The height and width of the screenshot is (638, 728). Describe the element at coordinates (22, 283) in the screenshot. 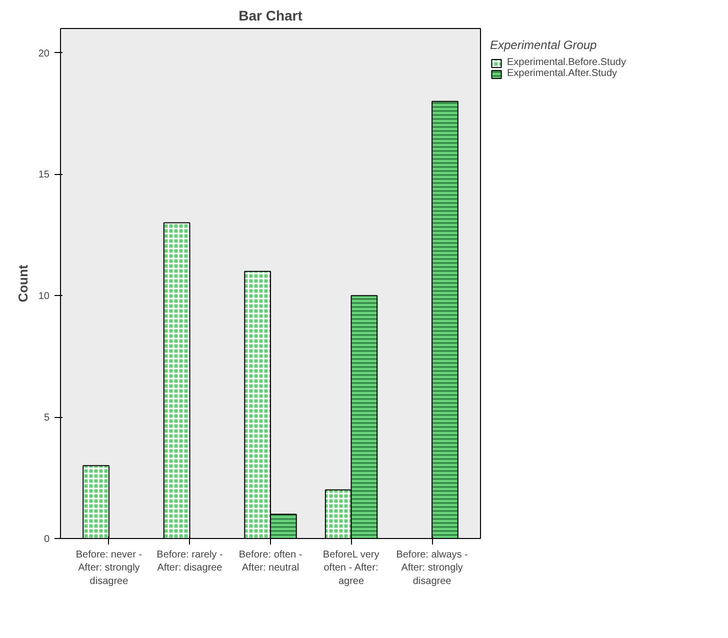

I see `y-axis-title: Count` at that location.